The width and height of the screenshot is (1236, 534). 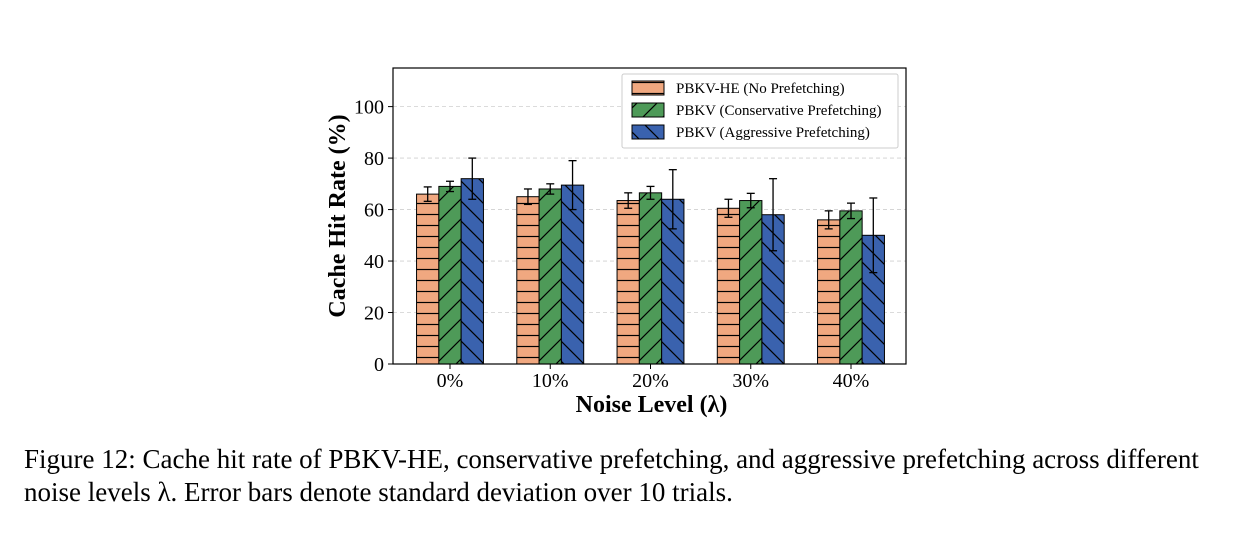 What do you see at coordinates (851, 381) in the screenshot?
I see `x-tick-label: 40%` at bounding box center [851, 381].